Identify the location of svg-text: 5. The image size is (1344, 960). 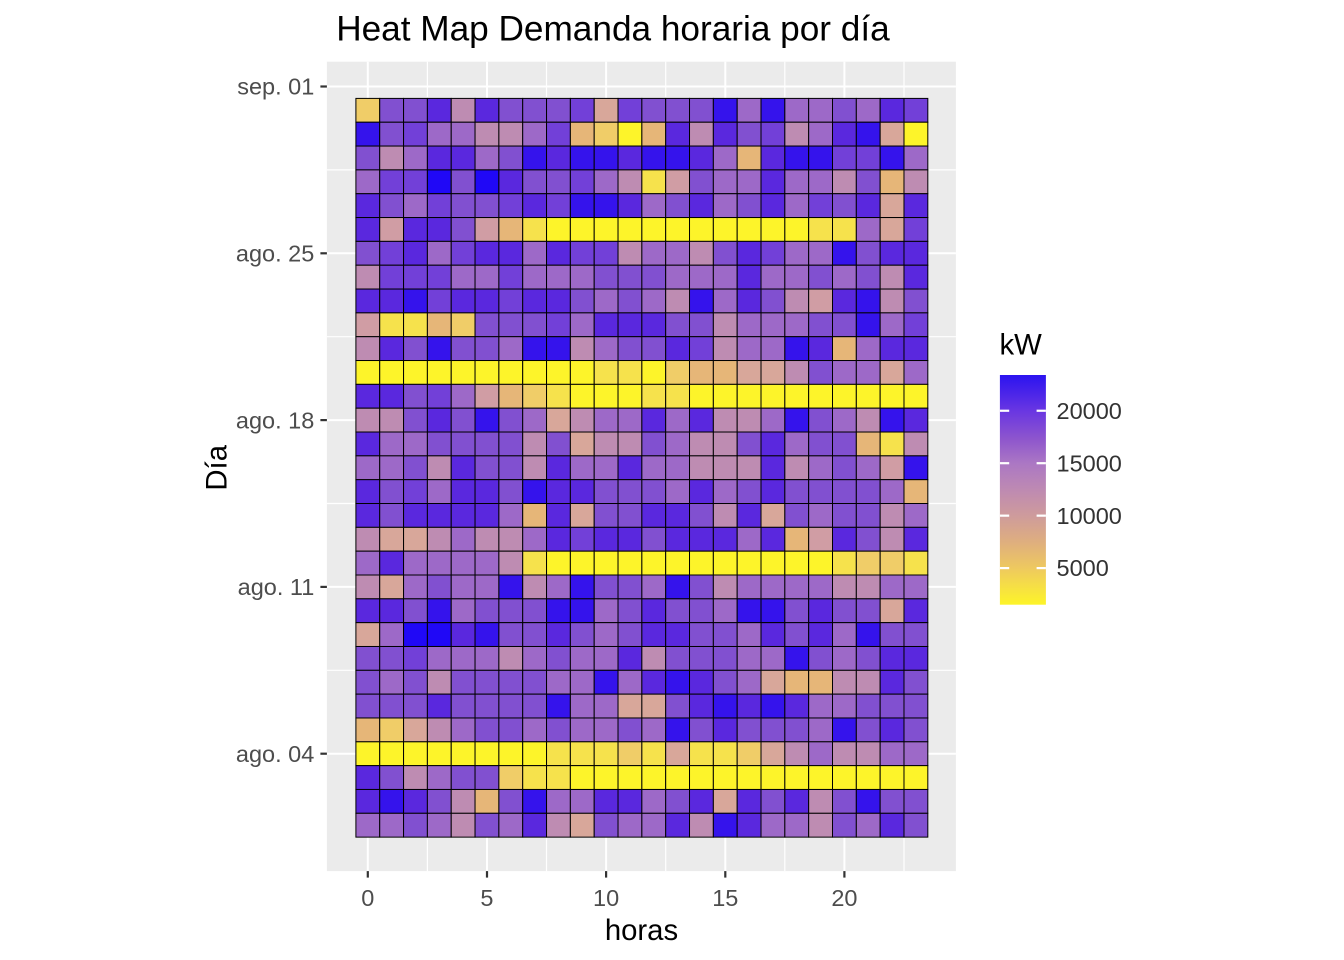
(486, 898).